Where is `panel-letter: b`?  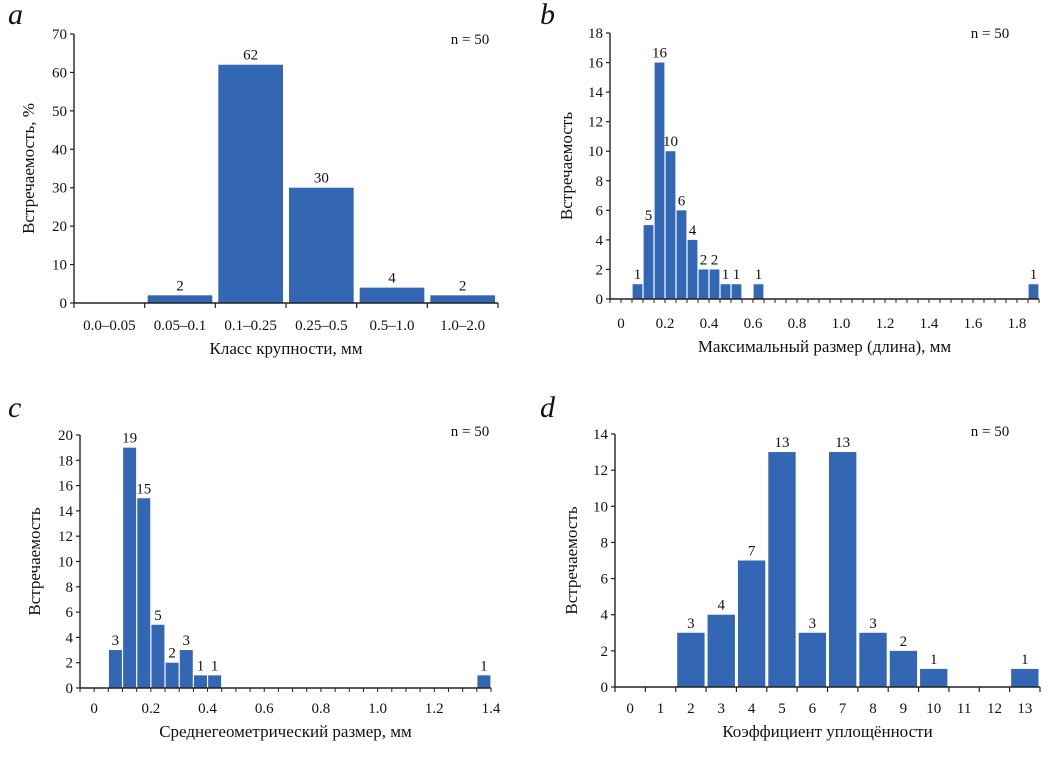 panel-letter: b is located at coordinates (547, 15).